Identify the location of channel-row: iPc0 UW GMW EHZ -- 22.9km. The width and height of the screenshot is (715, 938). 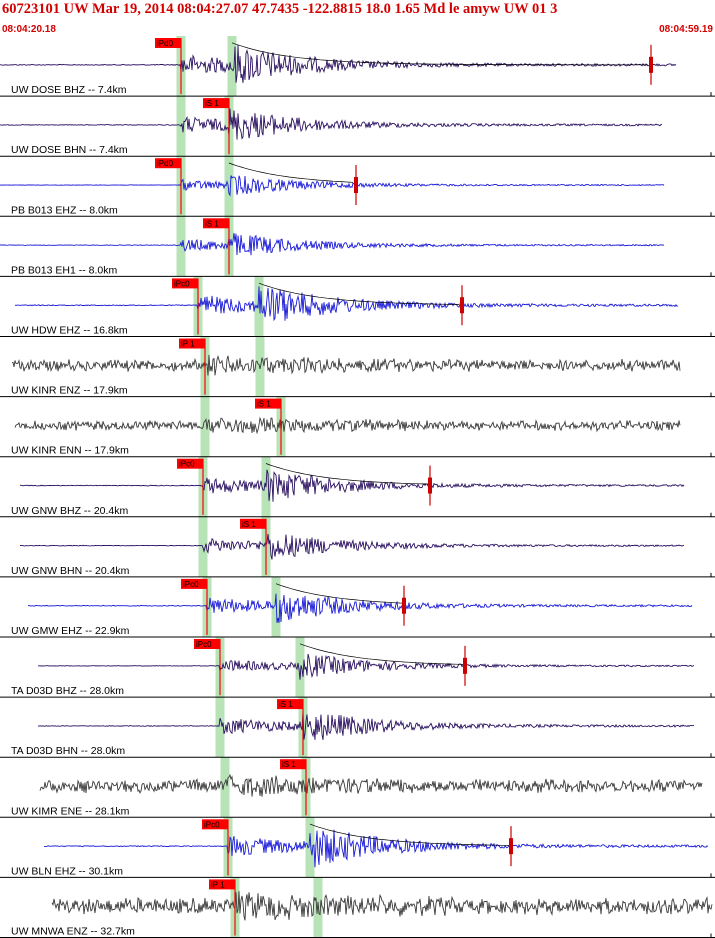
(357, 608).